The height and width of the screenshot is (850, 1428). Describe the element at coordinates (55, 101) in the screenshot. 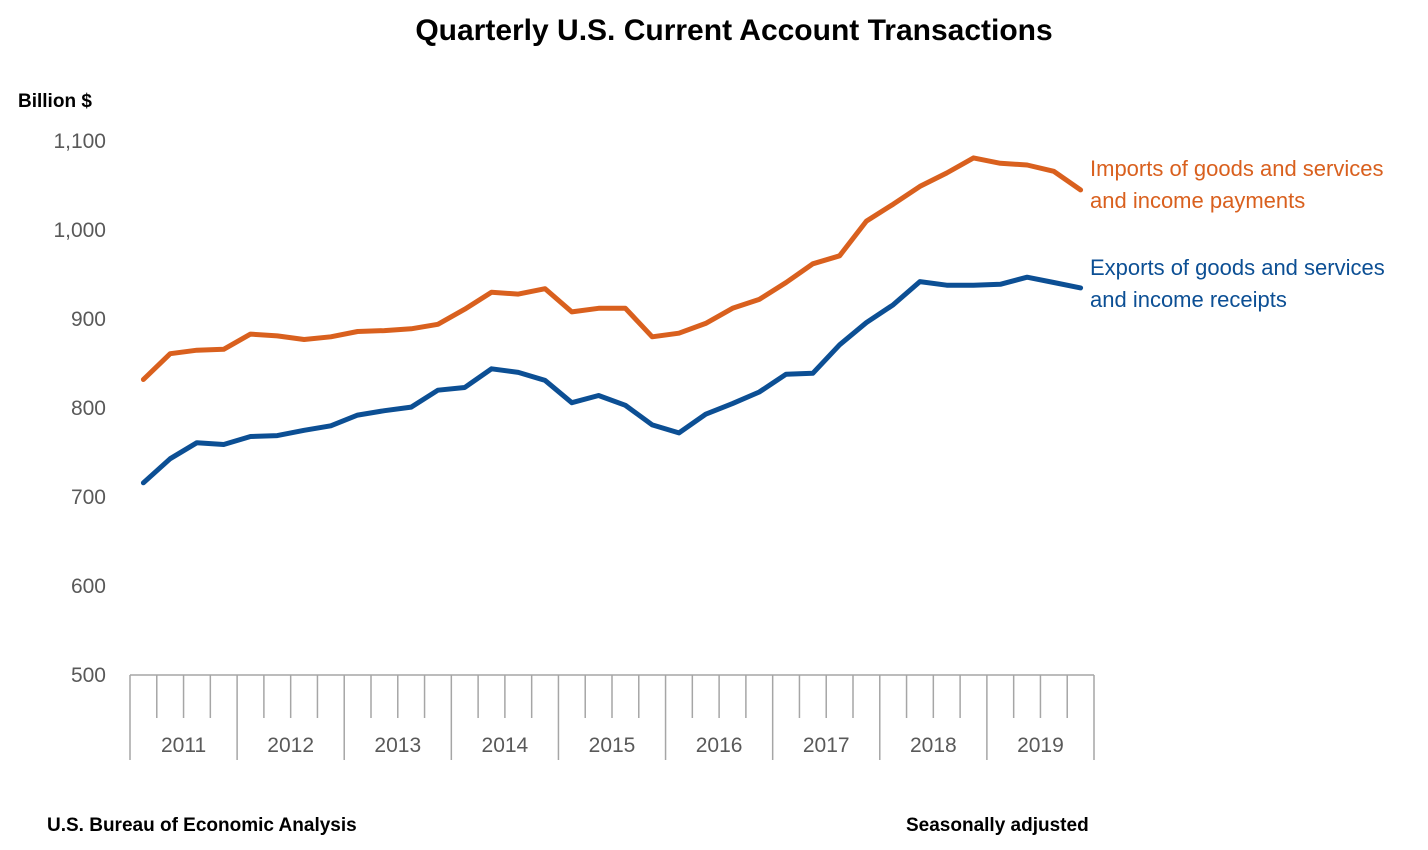

I see `y-axis-label: Billion $` at that location.